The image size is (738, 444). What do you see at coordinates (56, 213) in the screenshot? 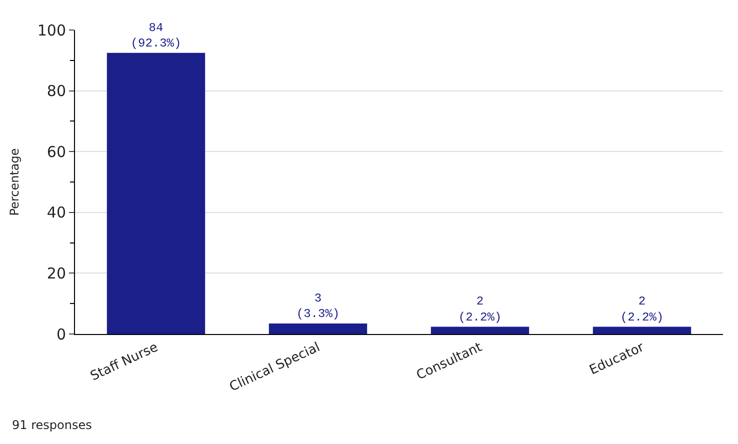
I see `y-tick-label: 40` at bounding box center [56, 213].